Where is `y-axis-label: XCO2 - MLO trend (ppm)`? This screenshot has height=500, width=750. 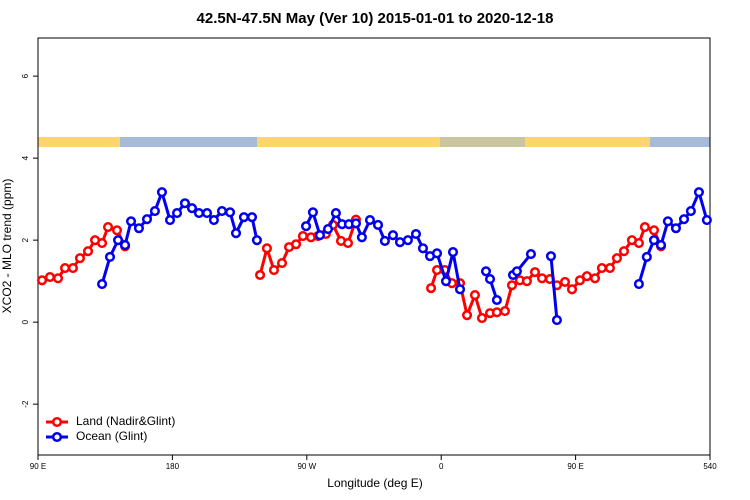 y-axis-label: XCO2 - MLO trend (ppm) is located at coordinates (7, 246).